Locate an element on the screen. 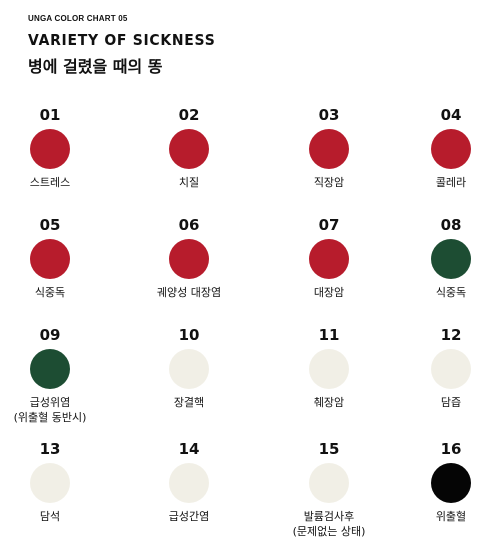 This screenshot has height=555, width=500. swatch-number: 12 is located at coordinates (451, 335).